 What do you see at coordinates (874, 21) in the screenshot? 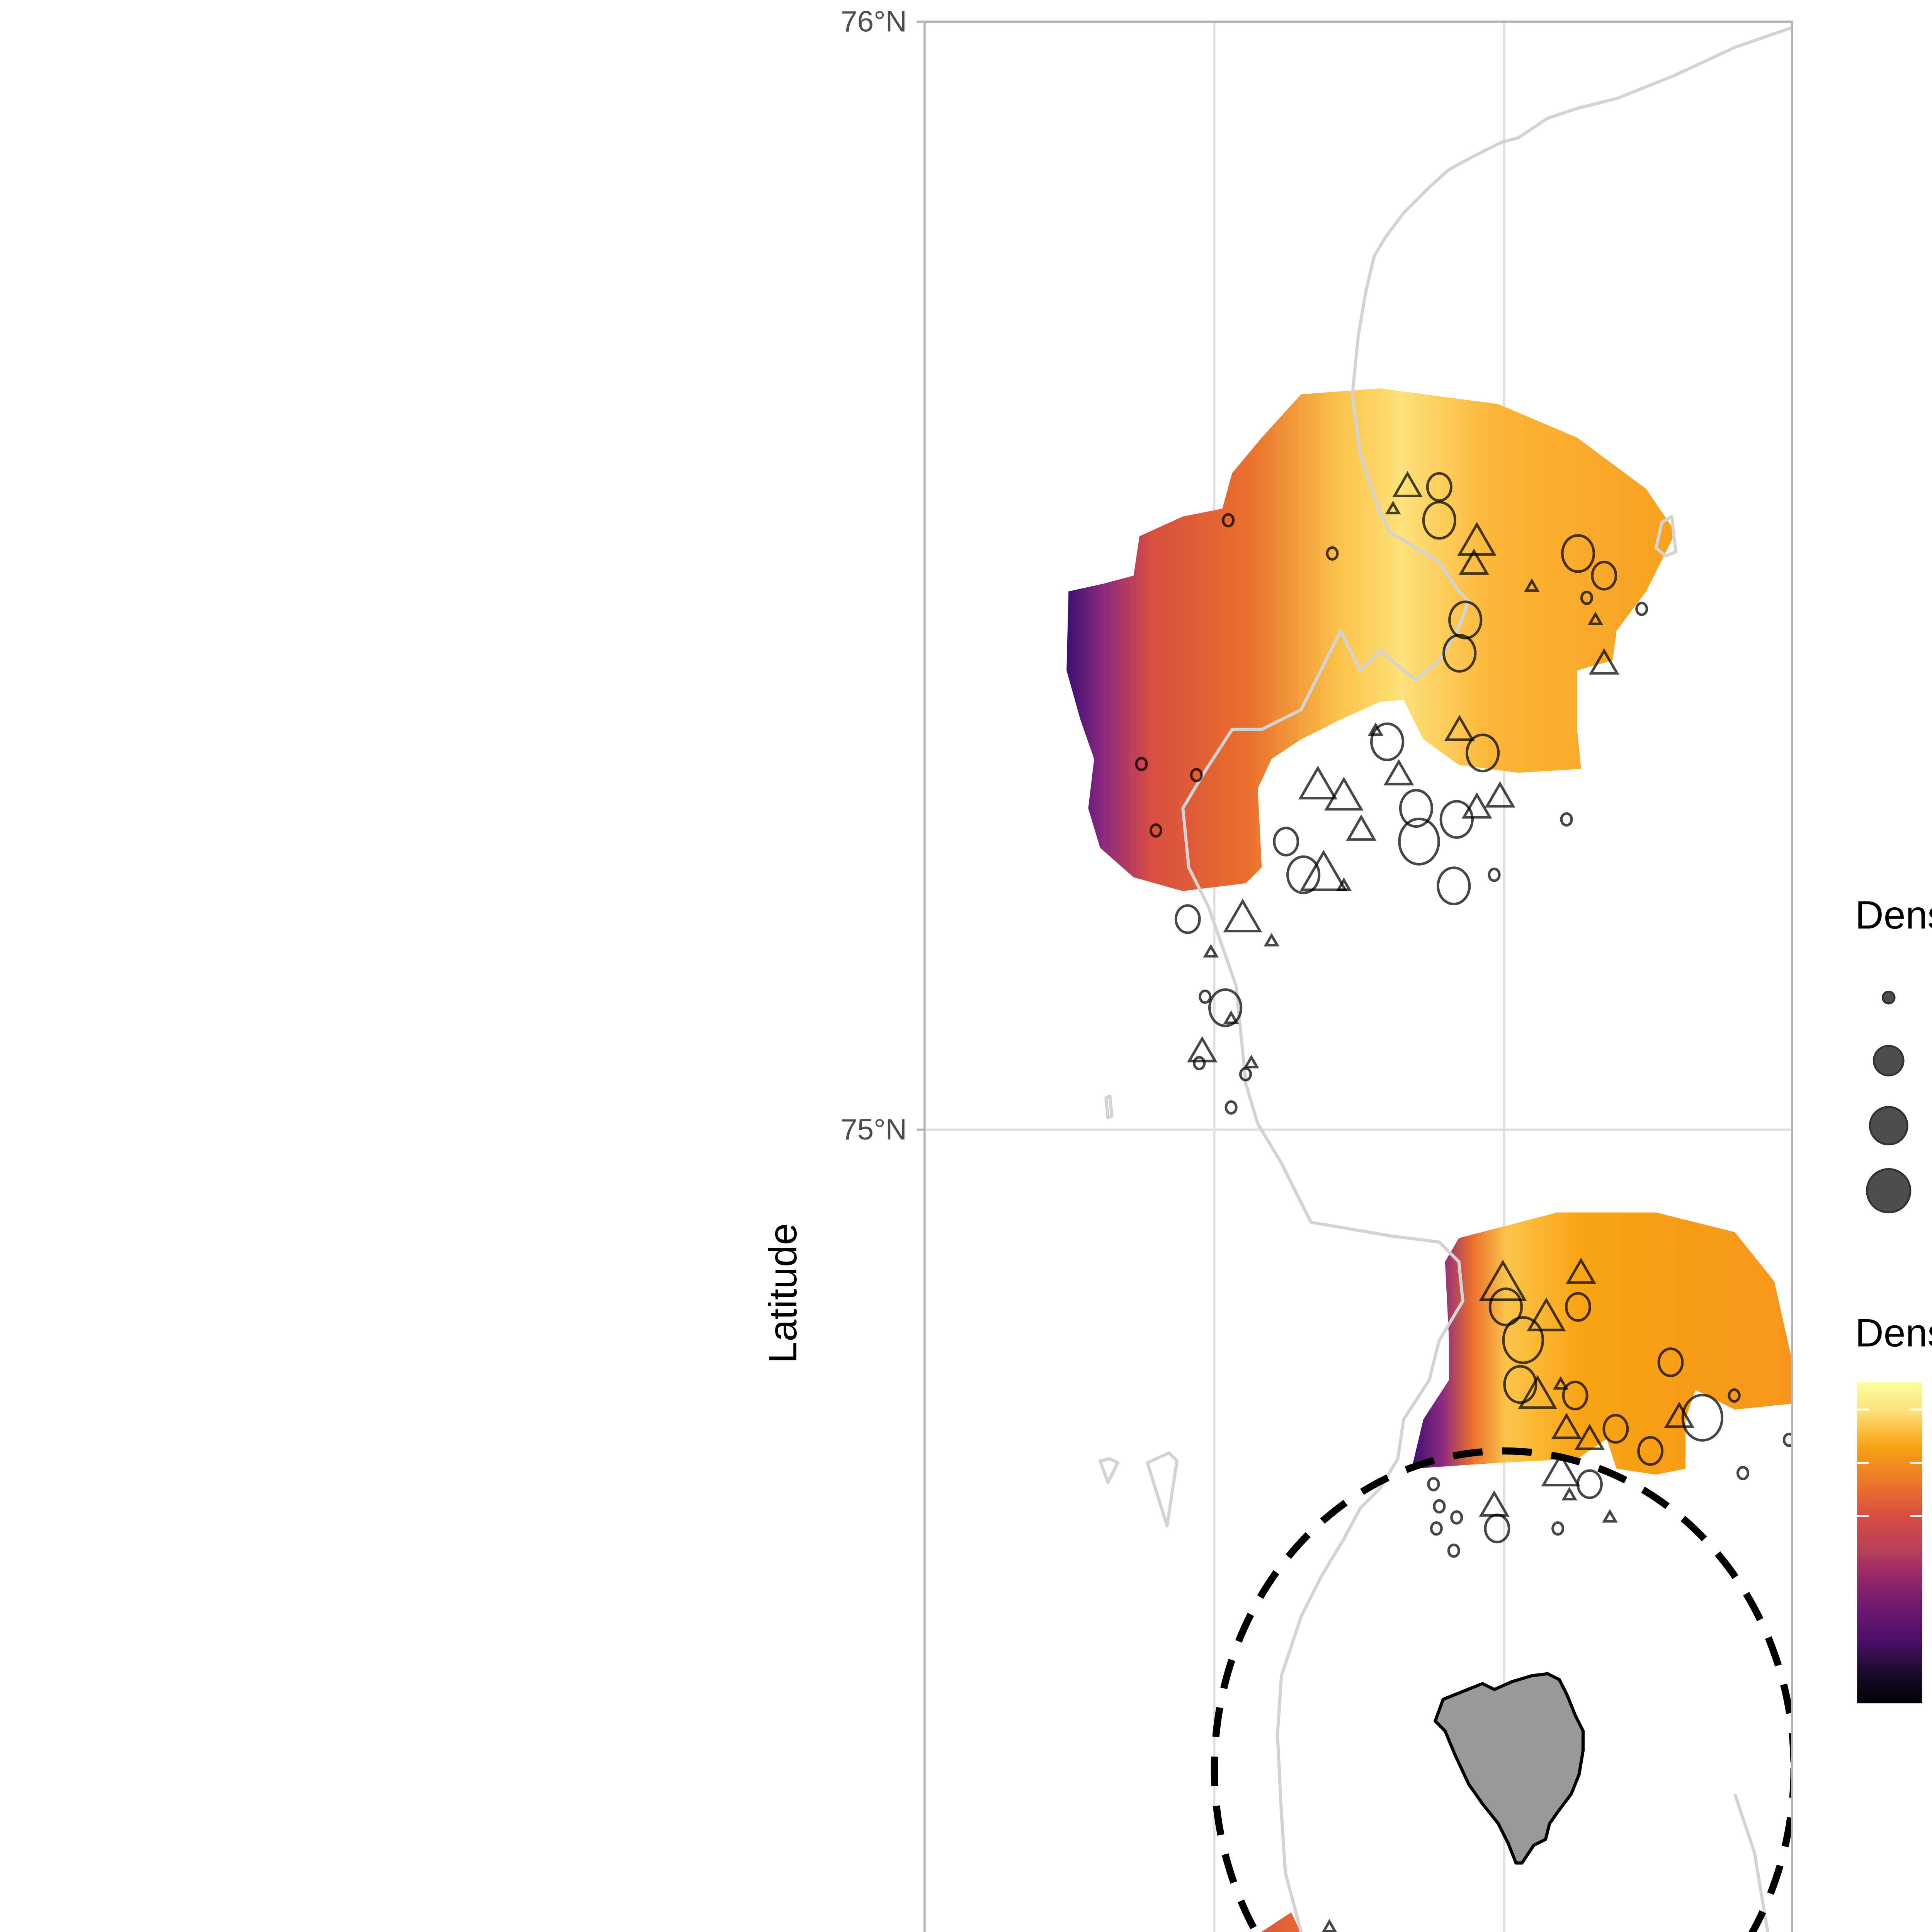
I see `y-tick-76n: 76°N` at bounding box center [874, 21].